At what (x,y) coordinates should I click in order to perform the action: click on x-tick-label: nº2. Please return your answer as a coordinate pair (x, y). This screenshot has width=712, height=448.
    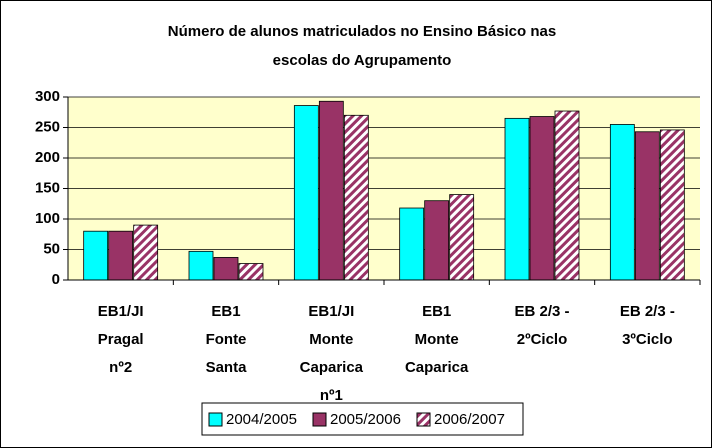
    Looking at the image, I should click on (120, 367).